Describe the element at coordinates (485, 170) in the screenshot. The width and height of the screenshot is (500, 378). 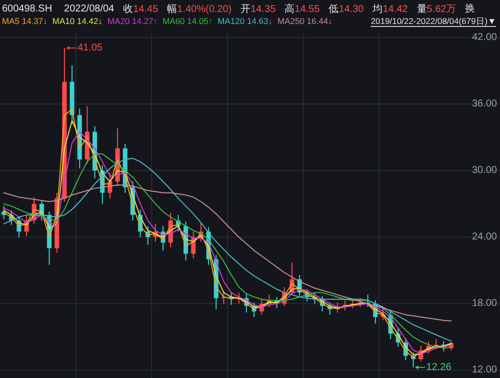
I see `y-tick-label: 30.00` at that location.